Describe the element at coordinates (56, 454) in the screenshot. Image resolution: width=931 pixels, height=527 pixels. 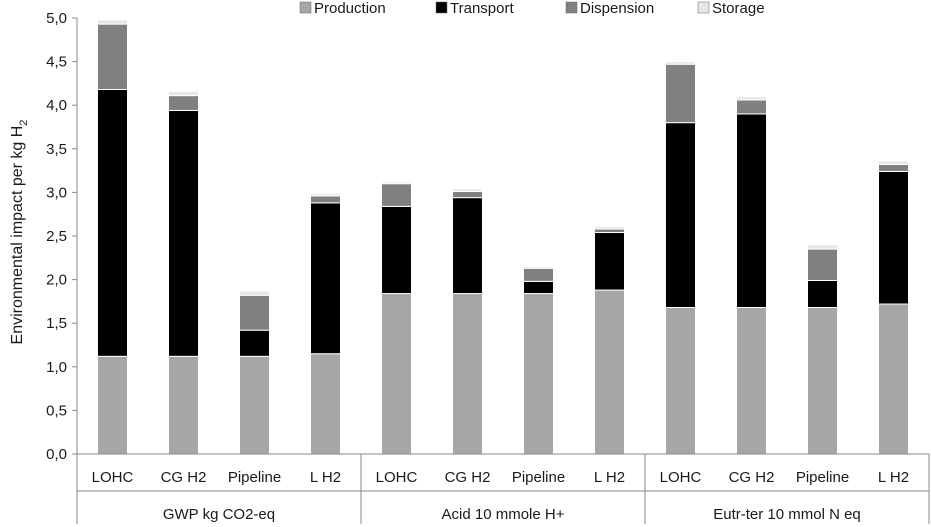
I see `y-tick-label: 0,0` at that location.